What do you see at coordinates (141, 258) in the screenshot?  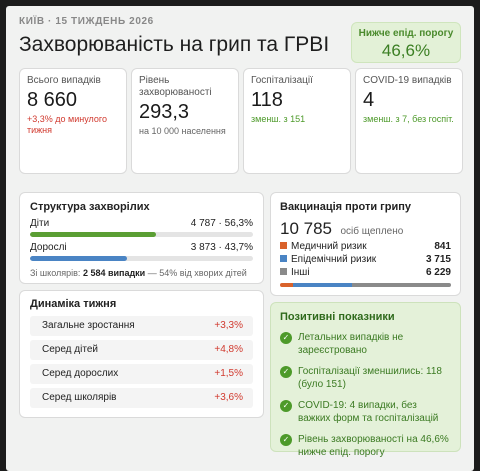 I see `adults-share-bar` at bounding box center [141, 258].